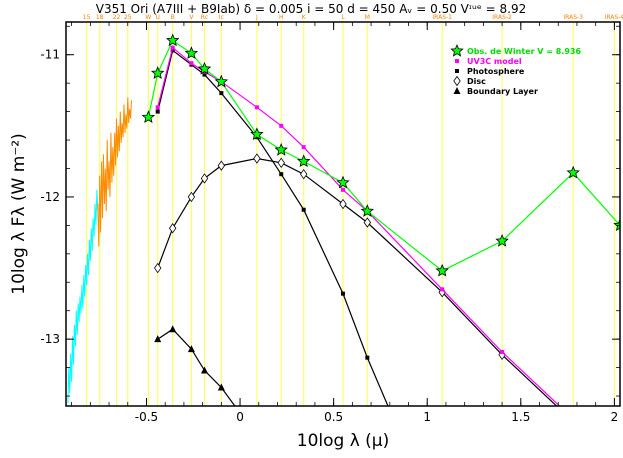 This screenshot has height=458, width=623. I want to click on spectra, so click(99, 250).